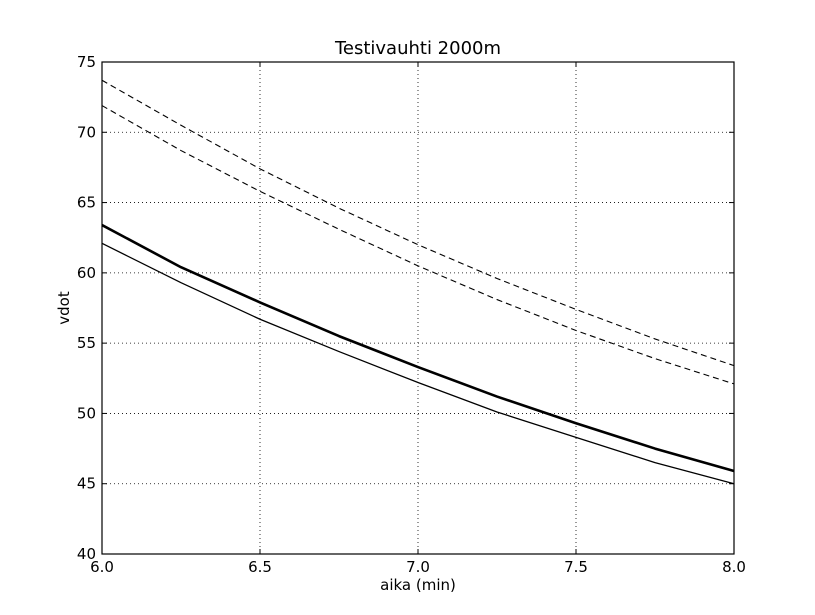 This screenshot has height=615, width=815. What do you see at coordinates (576, 567) in the screenshot?
I see `x-tick-label: 7.5` at bounding box center [576, 567].